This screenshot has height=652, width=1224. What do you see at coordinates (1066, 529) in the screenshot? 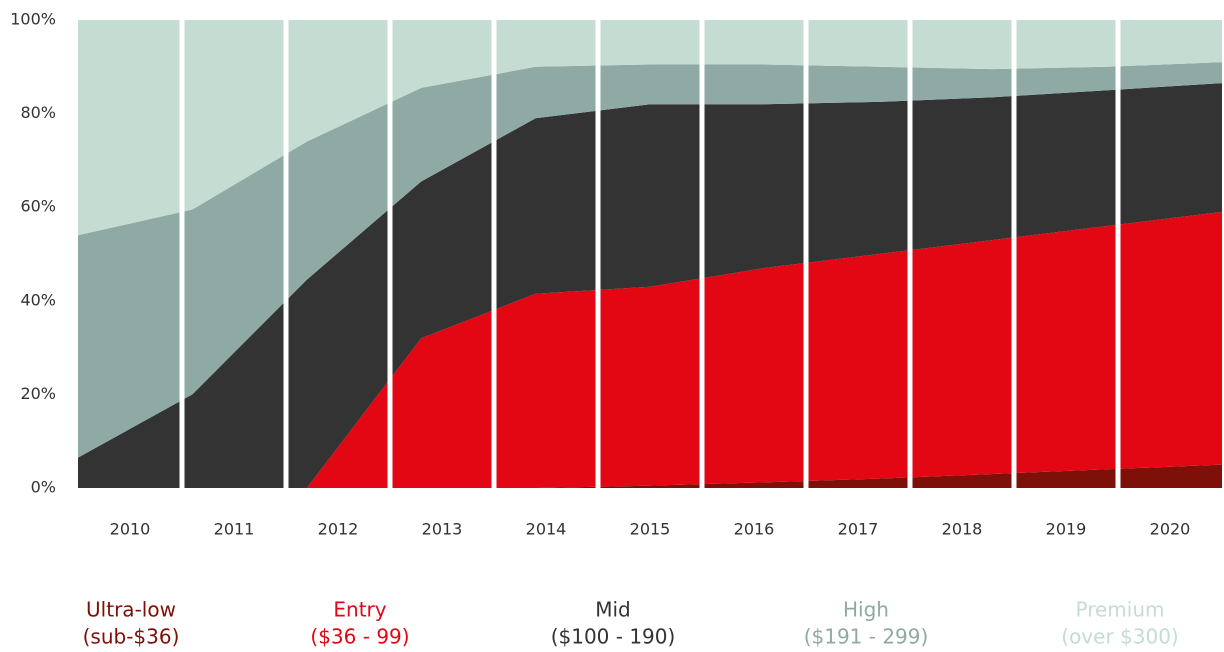
I see `x-tick-label: 2019` at bounding box center [1066, 529].